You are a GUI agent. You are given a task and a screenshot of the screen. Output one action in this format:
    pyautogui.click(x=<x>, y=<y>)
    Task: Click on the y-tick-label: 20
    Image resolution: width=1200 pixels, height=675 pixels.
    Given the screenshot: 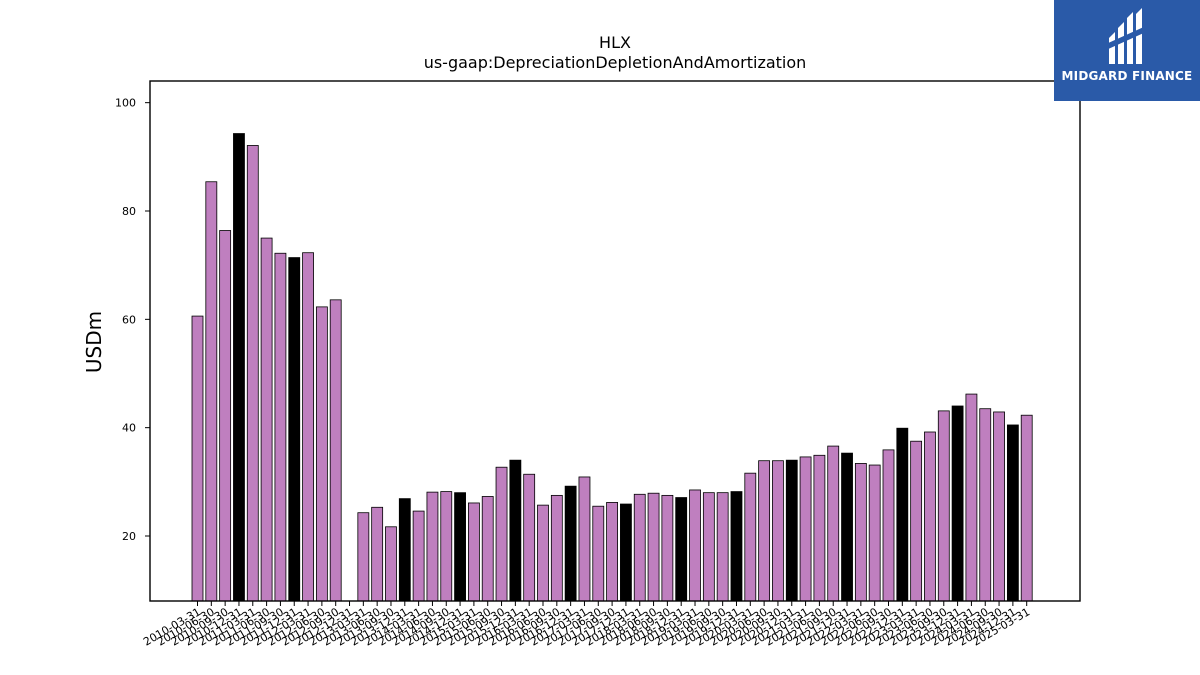 What is the action you would take?
    pyautogui.click(x=129, y=536)
    